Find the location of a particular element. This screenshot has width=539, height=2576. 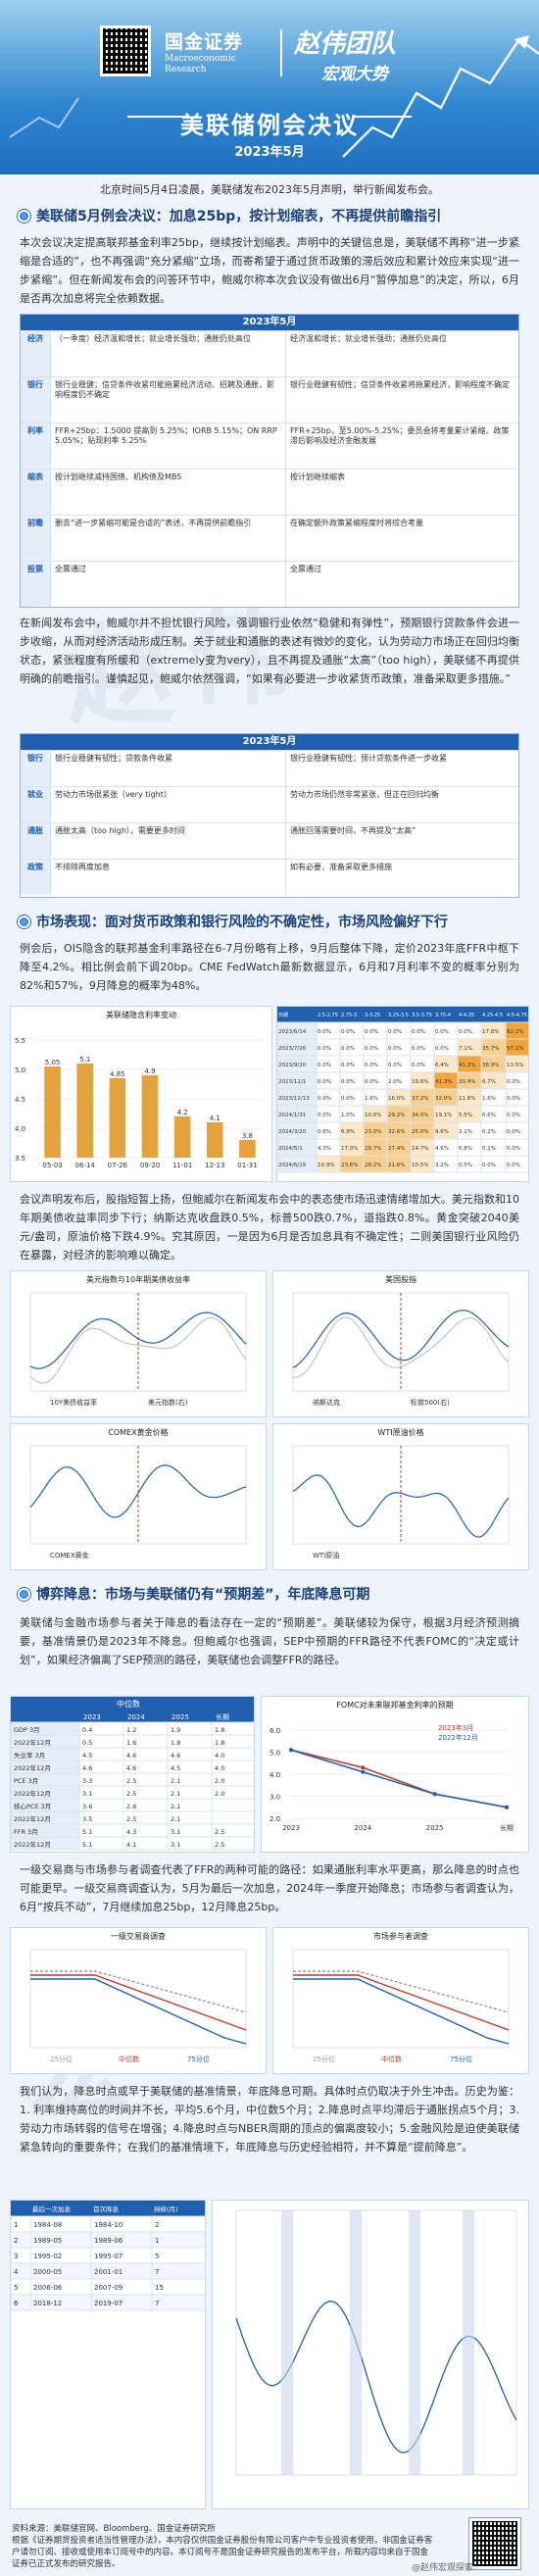

cell-value: 1984-10 is located at coordinates (108, 2225).